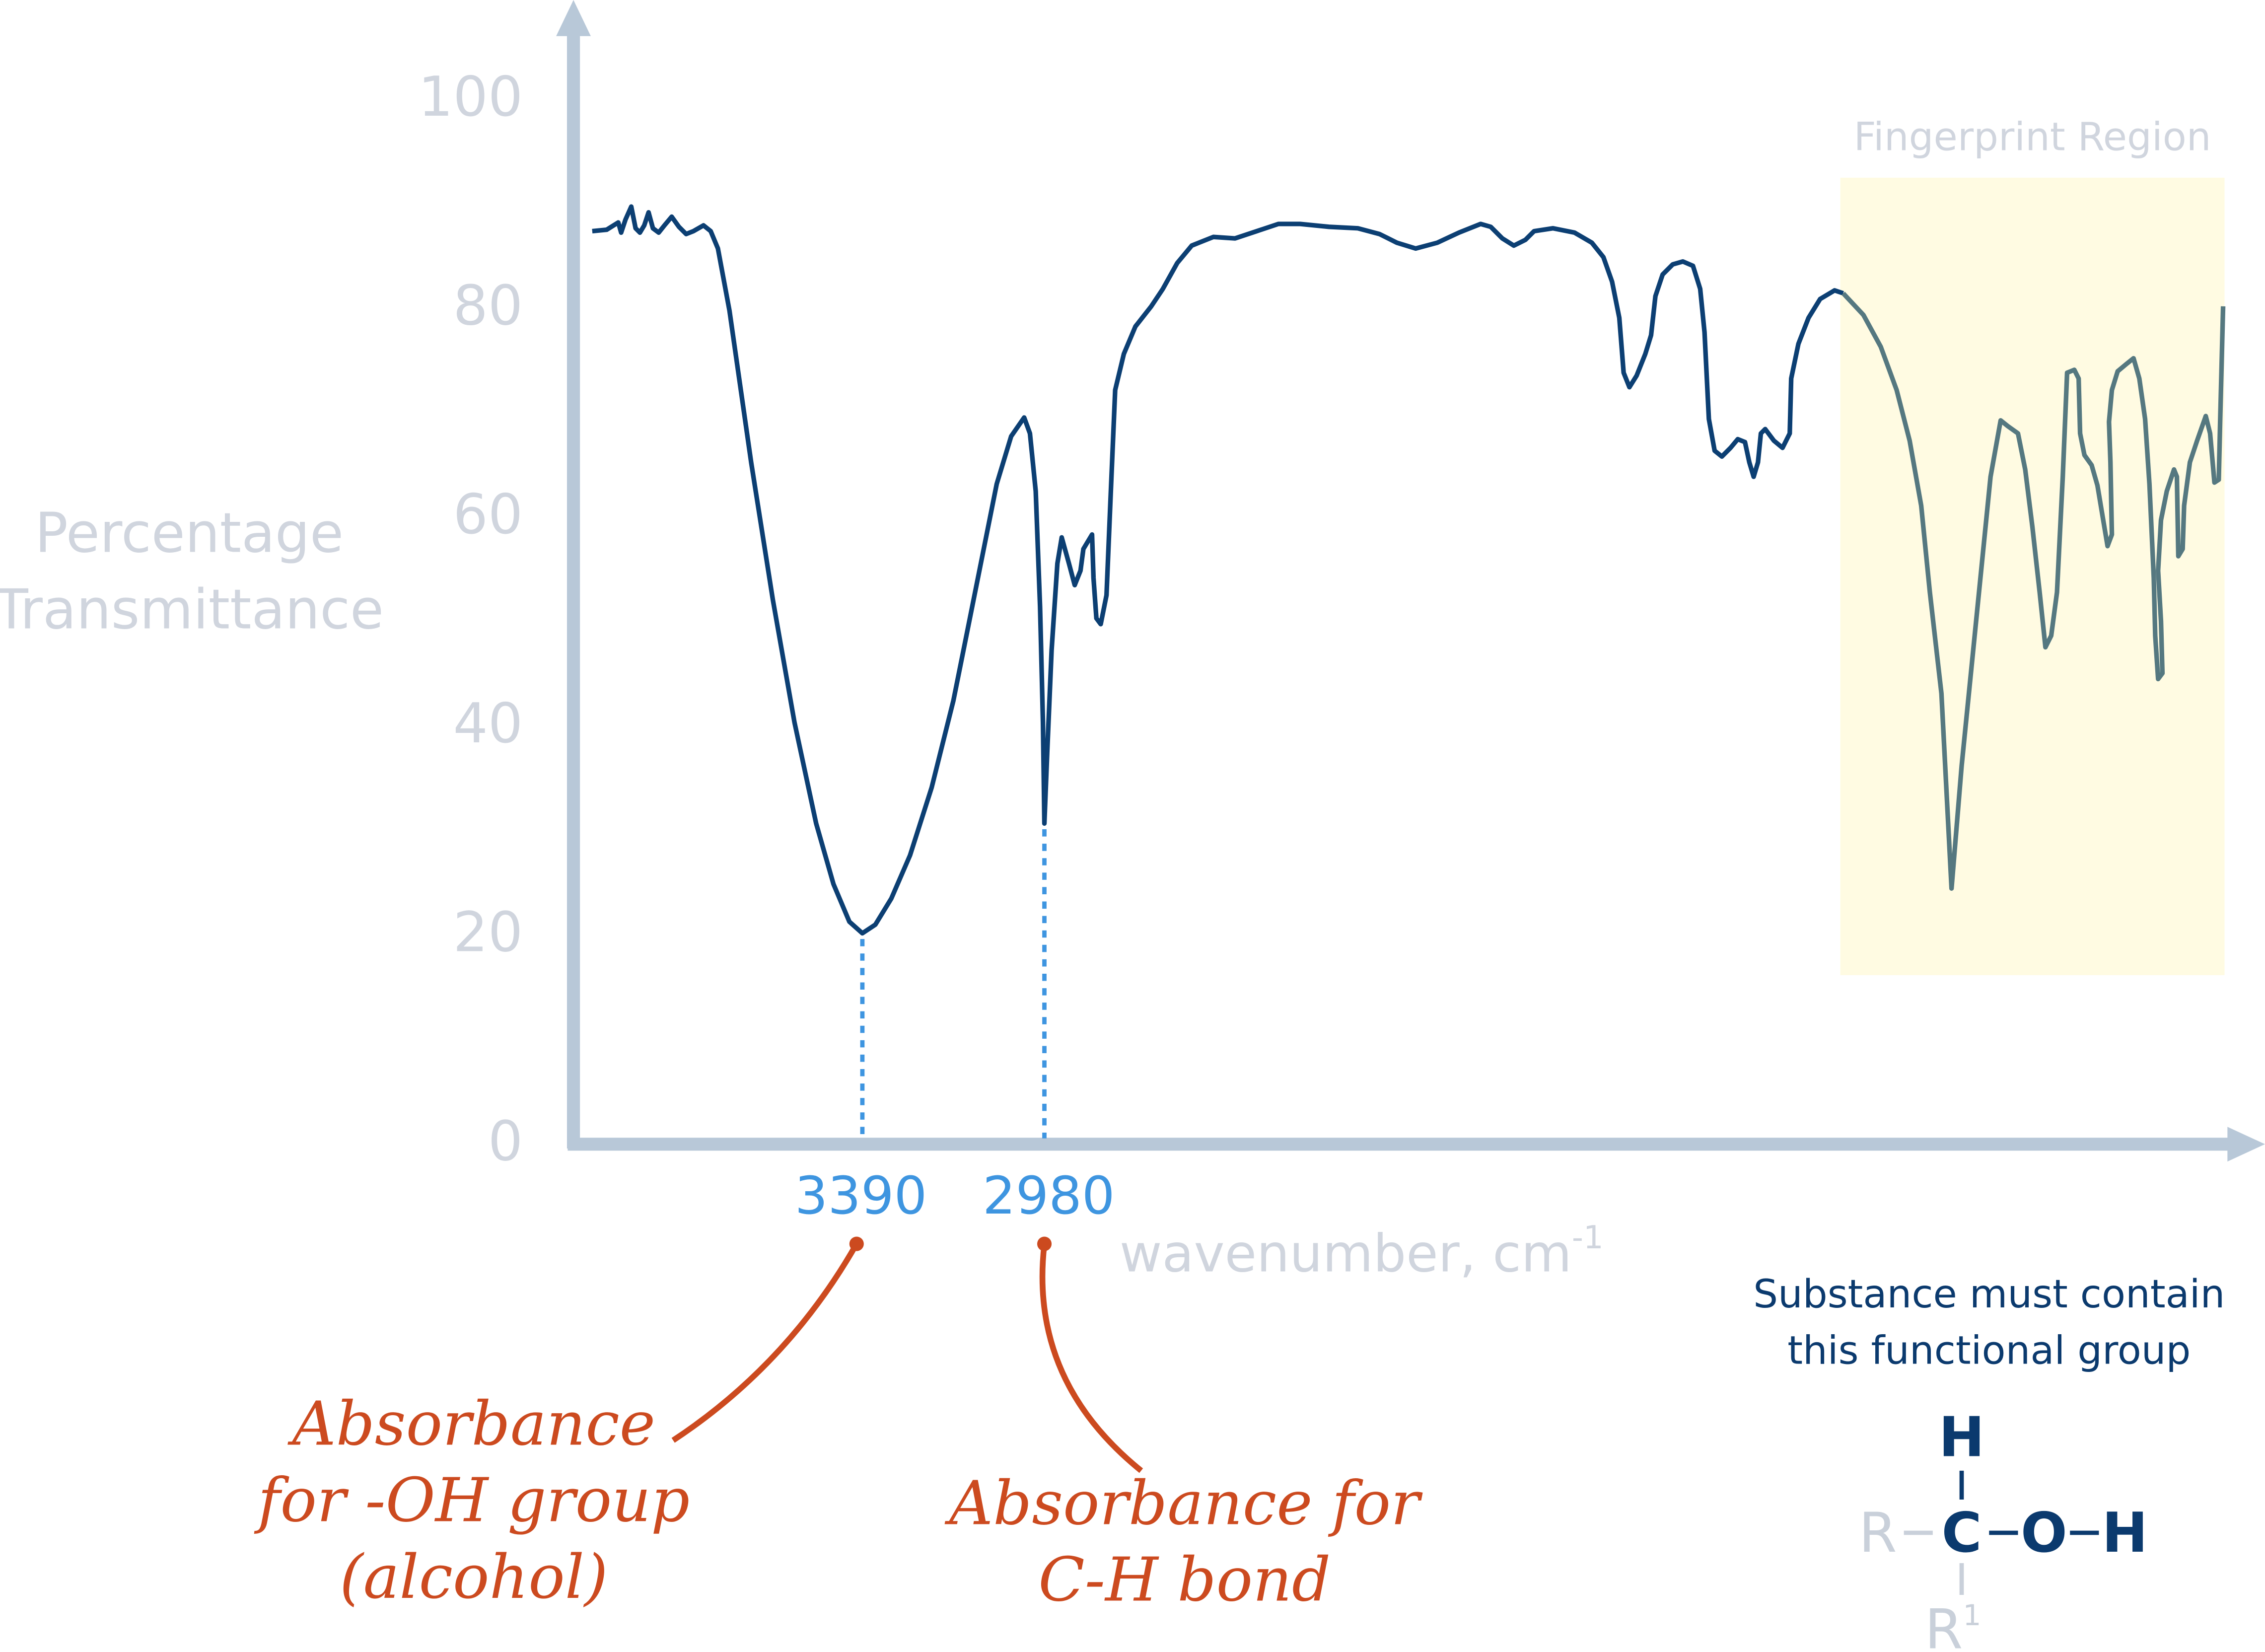  What do you see at coordinates (1961, 1533) in the screenshot?
I see `atom-c: C` at bounding box center [1961, 1533].